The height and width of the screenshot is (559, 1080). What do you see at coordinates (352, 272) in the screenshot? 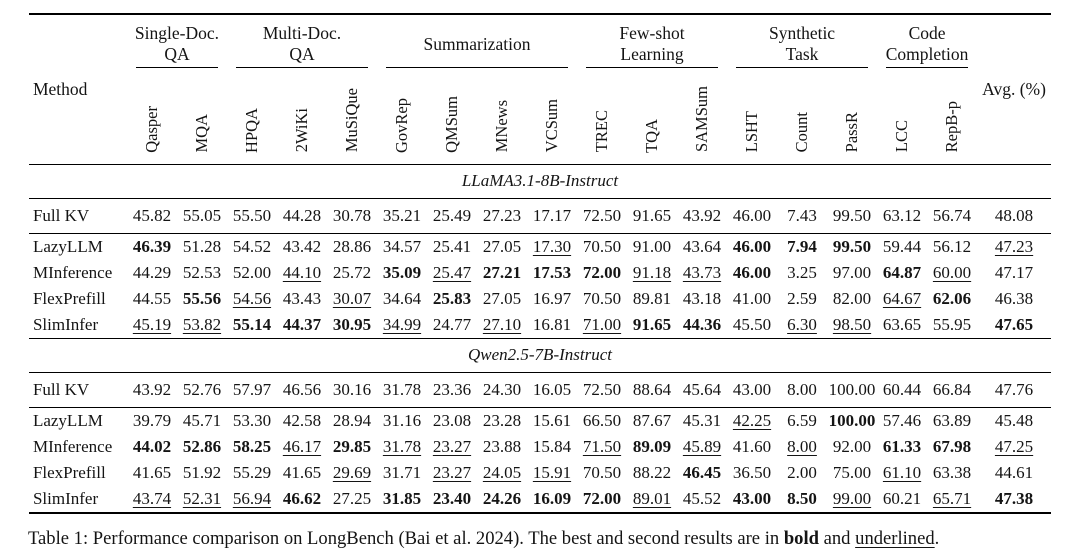
I see `value-cell: 25.72` at bounding box center [352, 272].